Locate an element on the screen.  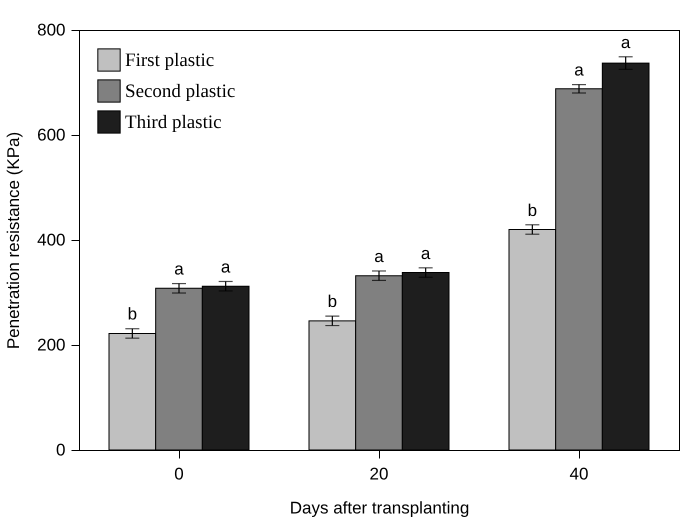
legend-label: Third plastic is located at coordinates (173, 122).